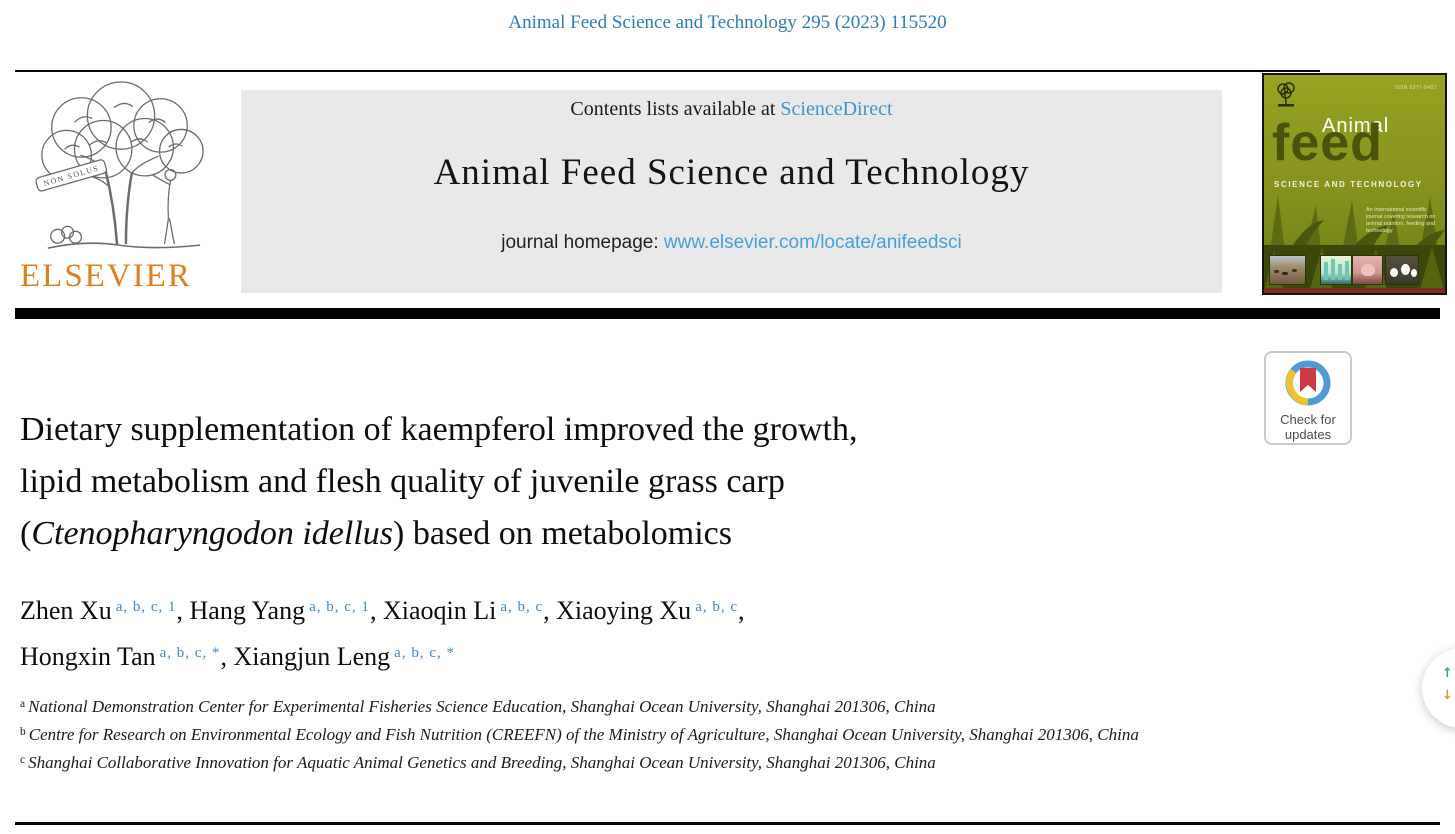 The height and width of the screenshot is (834, 1455). Describe the element at coordinates (731, 172) in the screenshot. I see `journal-title: Animal Feed Science and Technology` at that location.